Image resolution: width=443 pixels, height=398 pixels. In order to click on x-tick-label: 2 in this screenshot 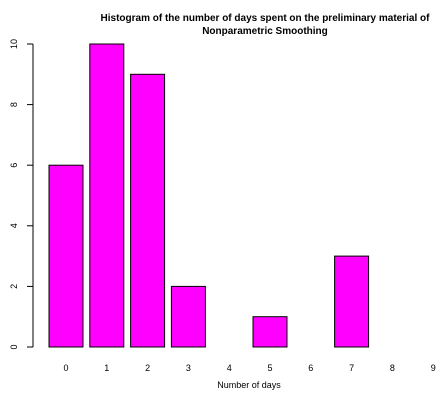, I will do `click(147, 368)`.